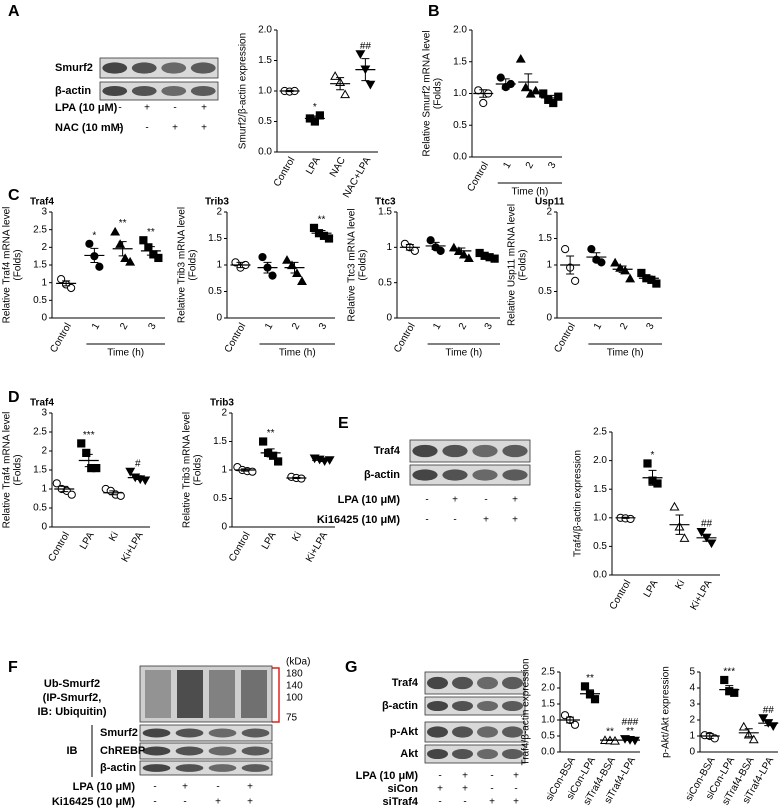 This screenshot has width=784, height=809. I want to click on x-axis-label: Time (h), so click(297, 353).